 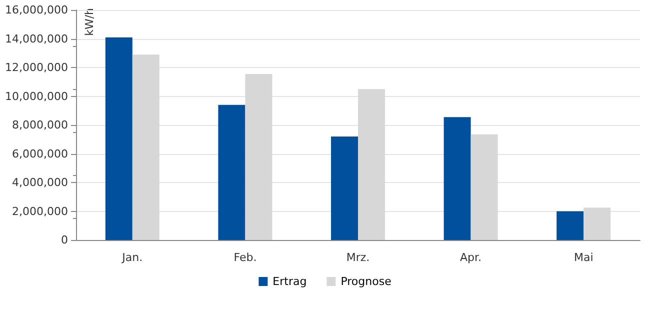 I want to click on x-tick-label: Jan., so click(x=132, y=257).